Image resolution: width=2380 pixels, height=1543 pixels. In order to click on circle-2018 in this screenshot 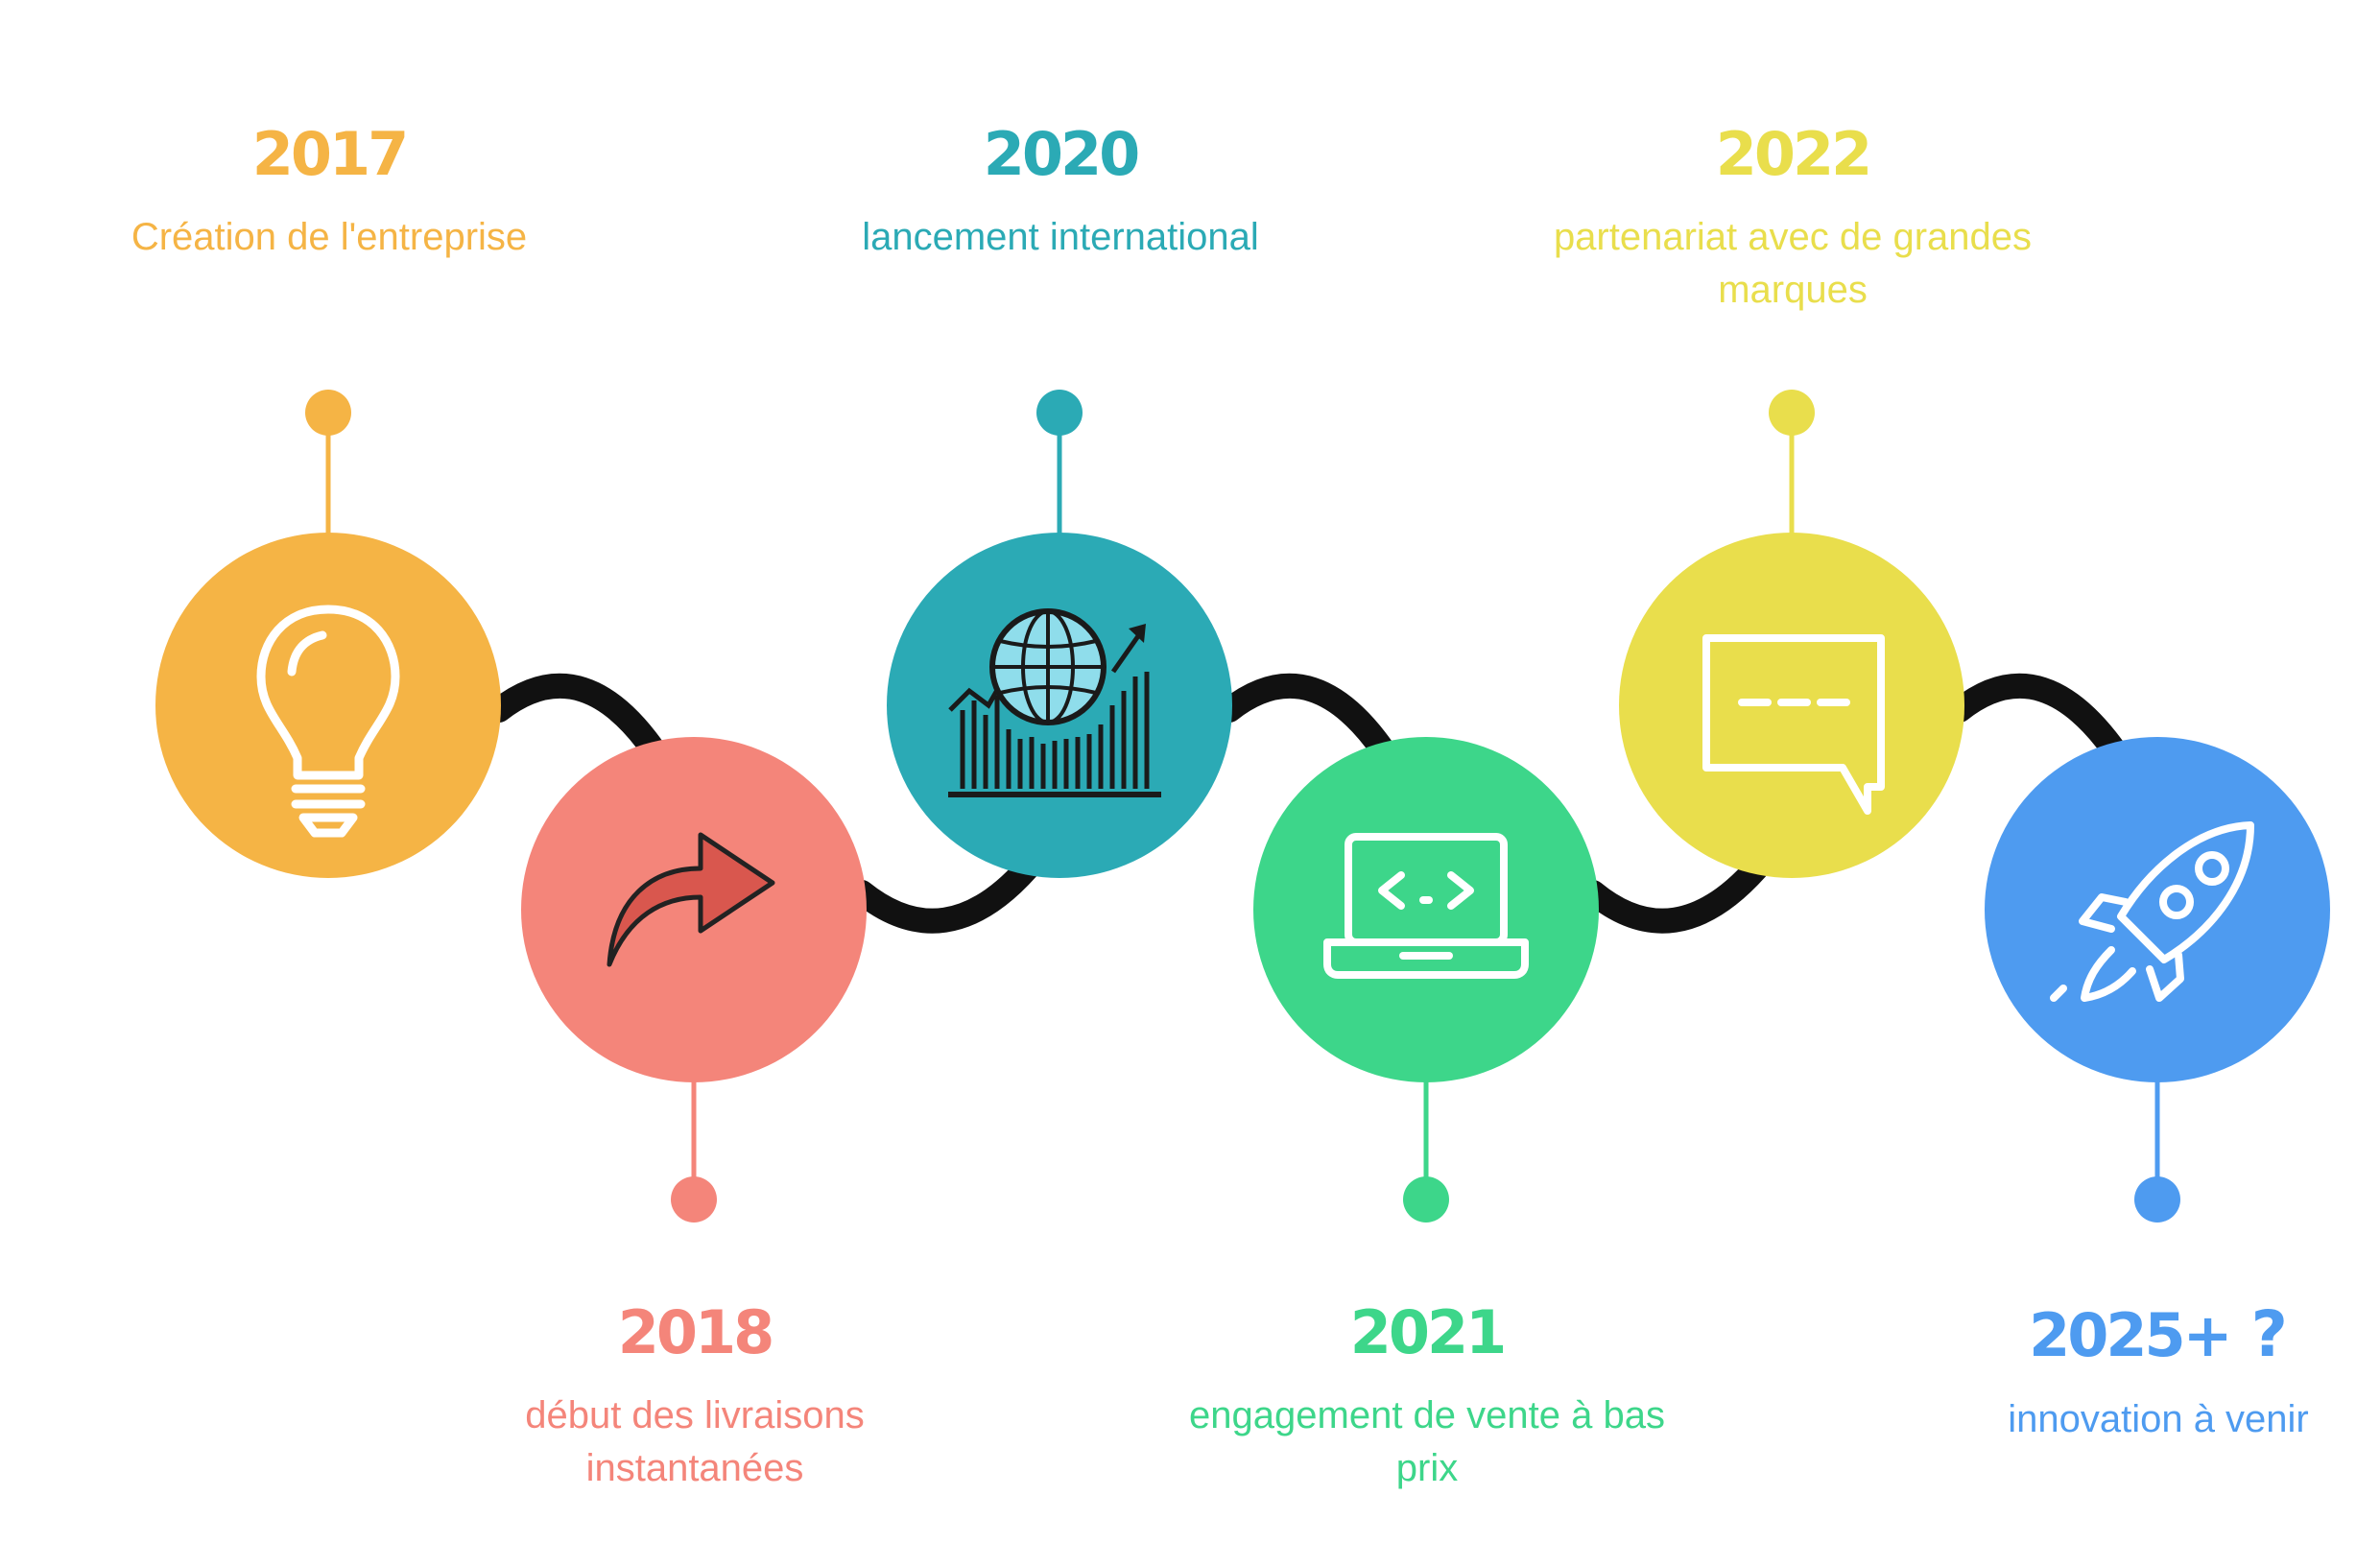, I will do `click(694, 909)`.